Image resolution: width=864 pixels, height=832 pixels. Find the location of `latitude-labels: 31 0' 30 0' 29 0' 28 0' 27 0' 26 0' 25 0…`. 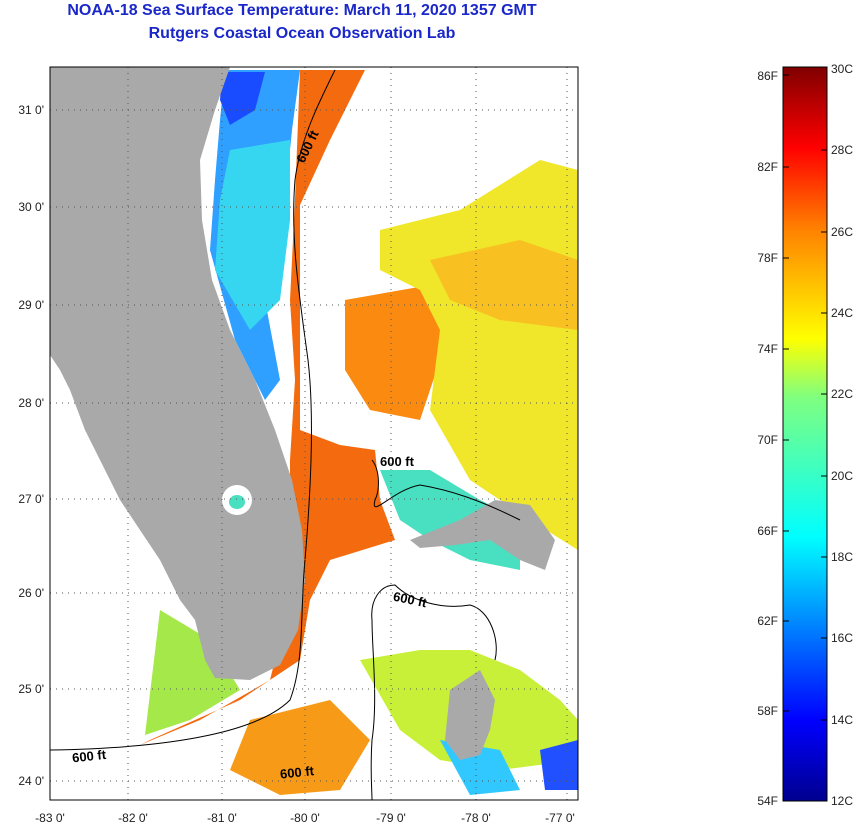

latitude-labels: 31 0' 30 0' 29 0' 28 0' 27 0' 26 0' 25 0… is located at coordinates (31, 445).